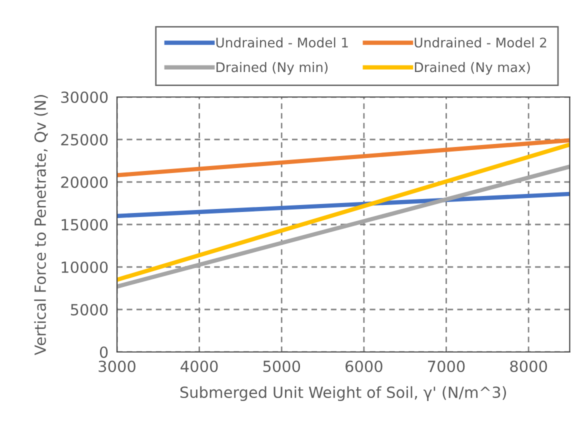 Image resolution: width=572 pixels, height=423 pixels. Describe the element at coordinates (272, 68) in the screenshot. I see `legend-label: Drained (Ny min)` at that location.